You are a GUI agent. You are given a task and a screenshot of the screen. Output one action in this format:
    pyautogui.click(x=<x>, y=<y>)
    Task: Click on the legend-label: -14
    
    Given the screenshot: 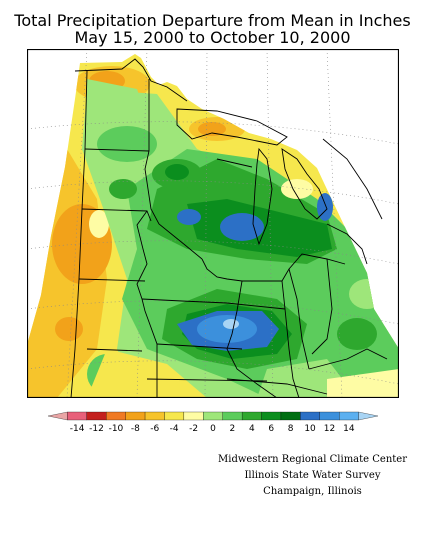 What is the action you would take?
    pyautogui.click(x=77, y=429)
    